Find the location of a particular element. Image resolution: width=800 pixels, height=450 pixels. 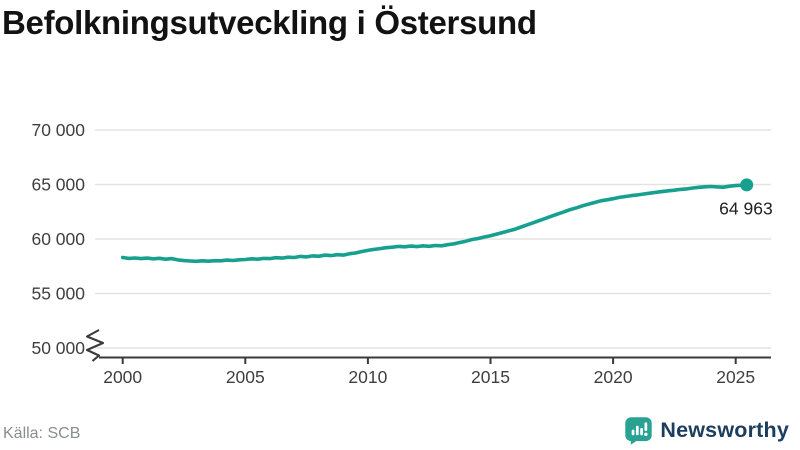

axis-break-icon is located at coordinates (95, 345).